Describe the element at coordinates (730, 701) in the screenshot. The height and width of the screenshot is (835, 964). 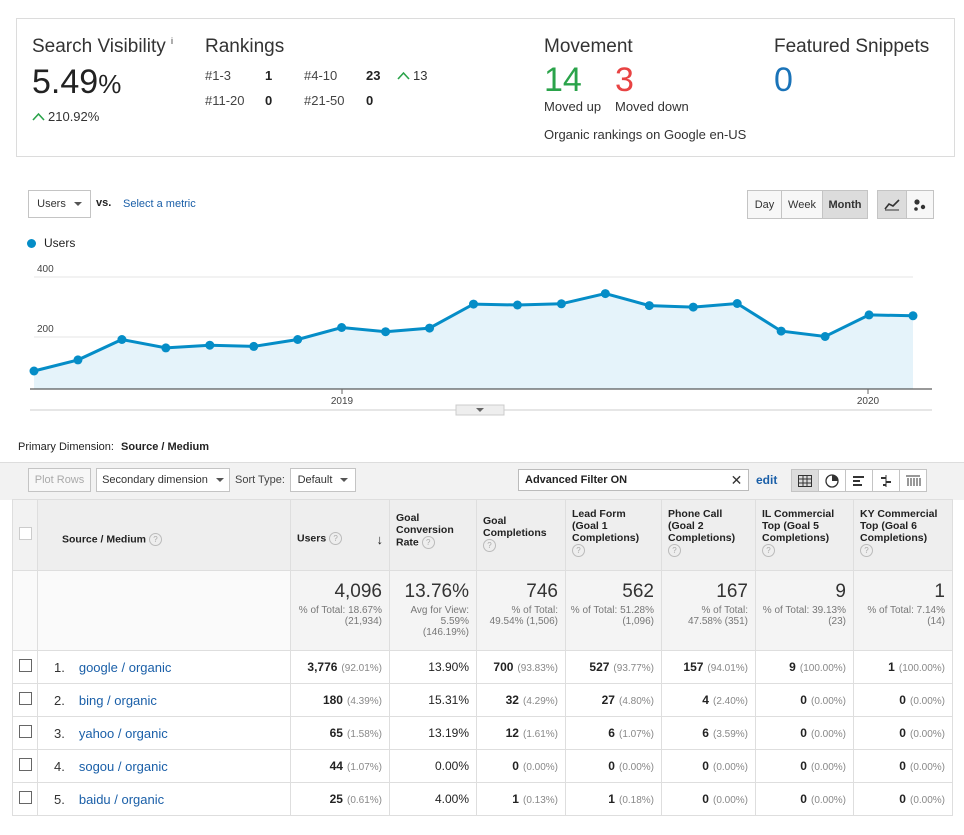
I see `metric-percent-pc: (2.40%)` at that location.